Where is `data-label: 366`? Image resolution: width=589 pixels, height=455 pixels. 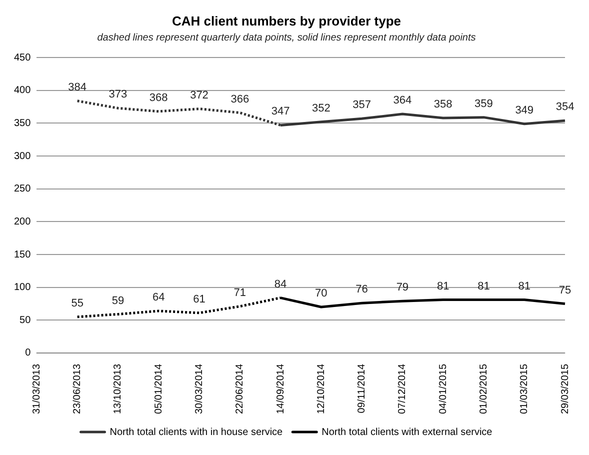
data-label: 366 is located at coordinates (240, 99).